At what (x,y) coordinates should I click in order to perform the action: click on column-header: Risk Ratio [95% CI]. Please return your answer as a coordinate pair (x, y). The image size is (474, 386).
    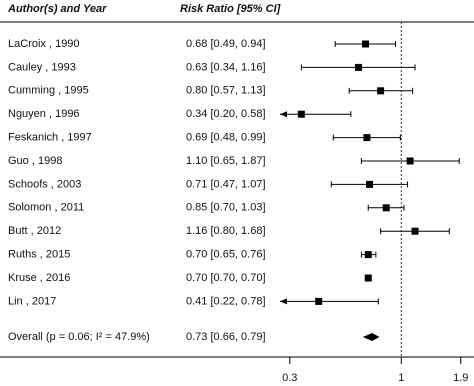
    Looking at the image, I should click on (230, 9).